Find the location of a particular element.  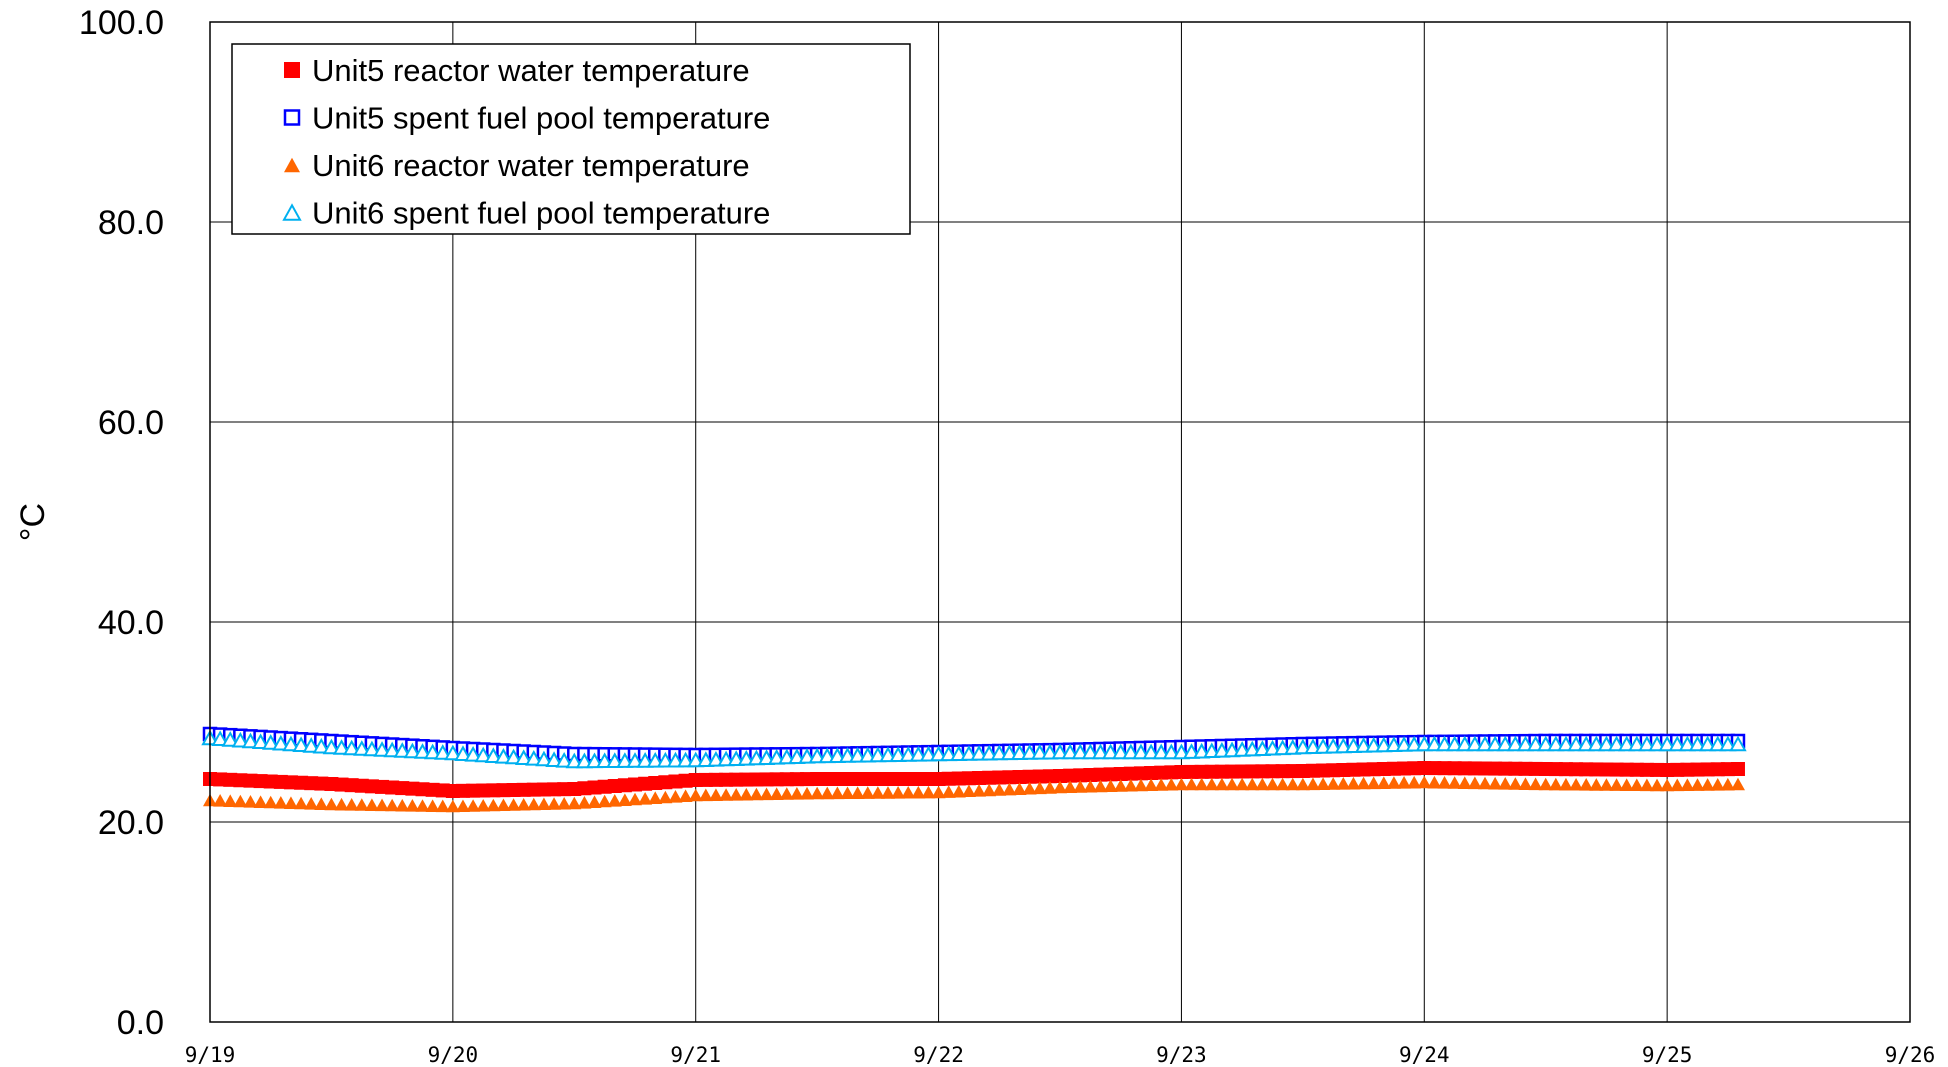

y-tick-label: 0.0 is located at coordinates (140, 1023).